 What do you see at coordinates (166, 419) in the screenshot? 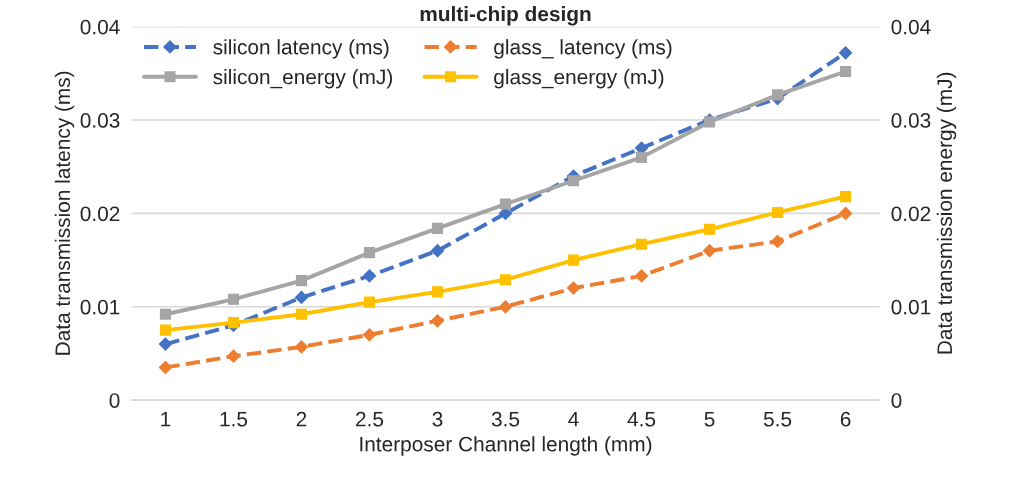
I see `x-tick-label: 1` at bounding box center [166, 419].